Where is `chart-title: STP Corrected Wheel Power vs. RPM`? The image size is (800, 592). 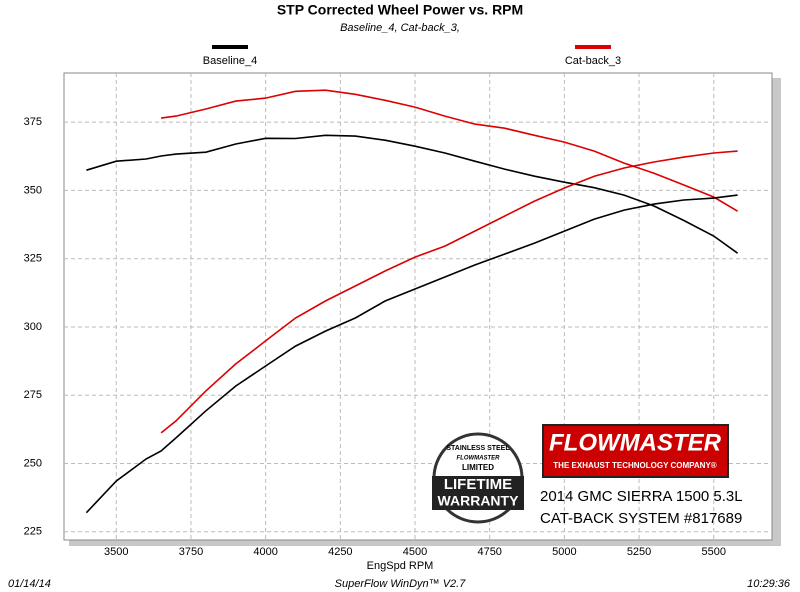 chart-title: STP Corrected Wheel Power vs. RPM is located at coordinates (400, 10).